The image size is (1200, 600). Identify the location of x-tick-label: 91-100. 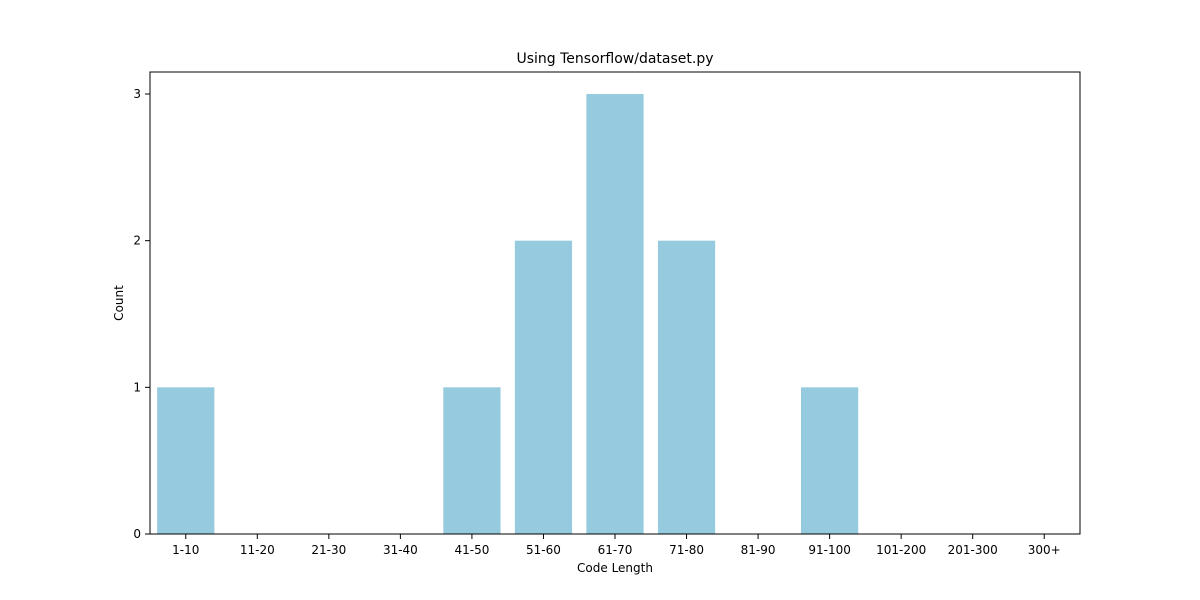
(829, 550).